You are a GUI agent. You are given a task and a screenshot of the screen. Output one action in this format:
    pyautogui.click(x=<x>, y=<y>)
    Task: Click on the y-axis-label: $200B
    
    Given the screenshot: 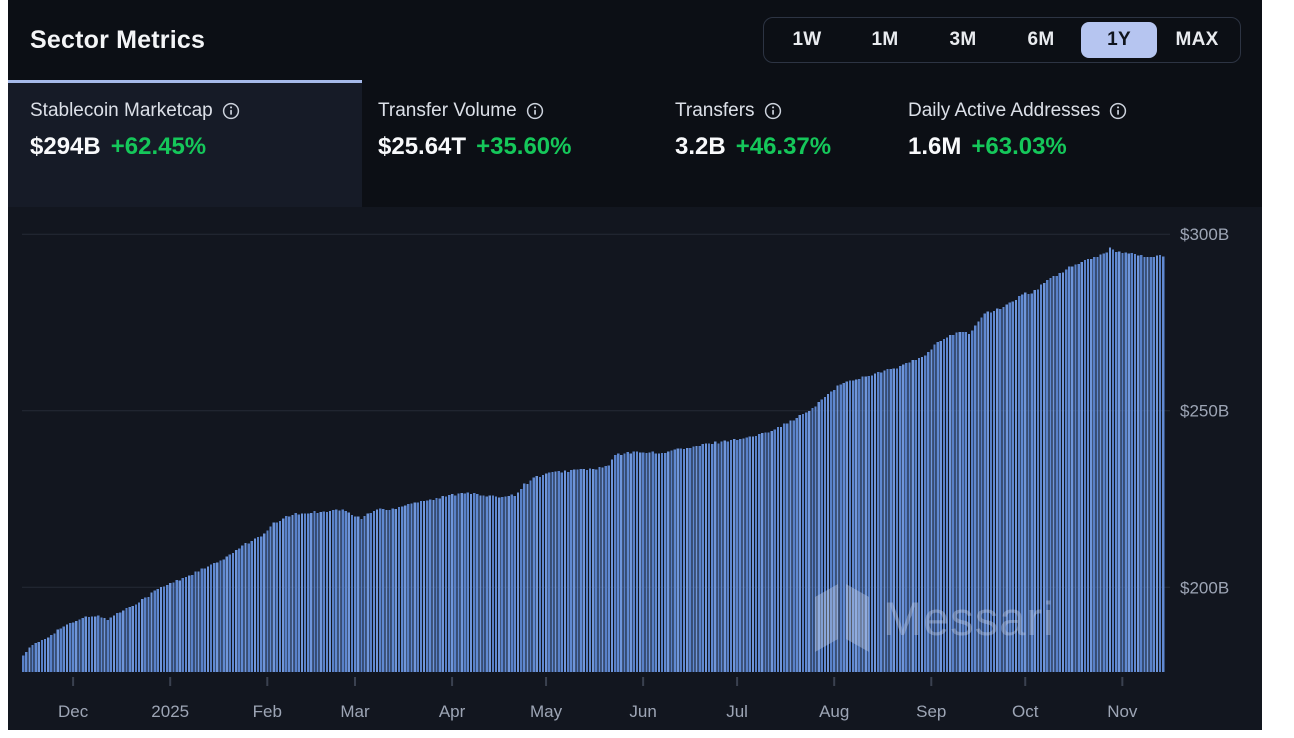 What is the action you would take?
    pyautogui.click(x=1204, y=587)
    